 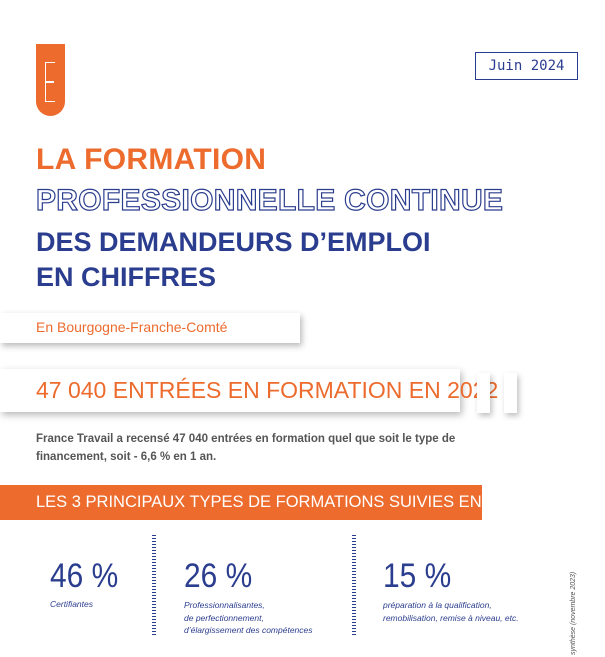 What do you see at coordinates (132, 327) in the screenshot?
I see `region-label: En Bourgogne-Franche-Comté` at bounding box center [132, 327].